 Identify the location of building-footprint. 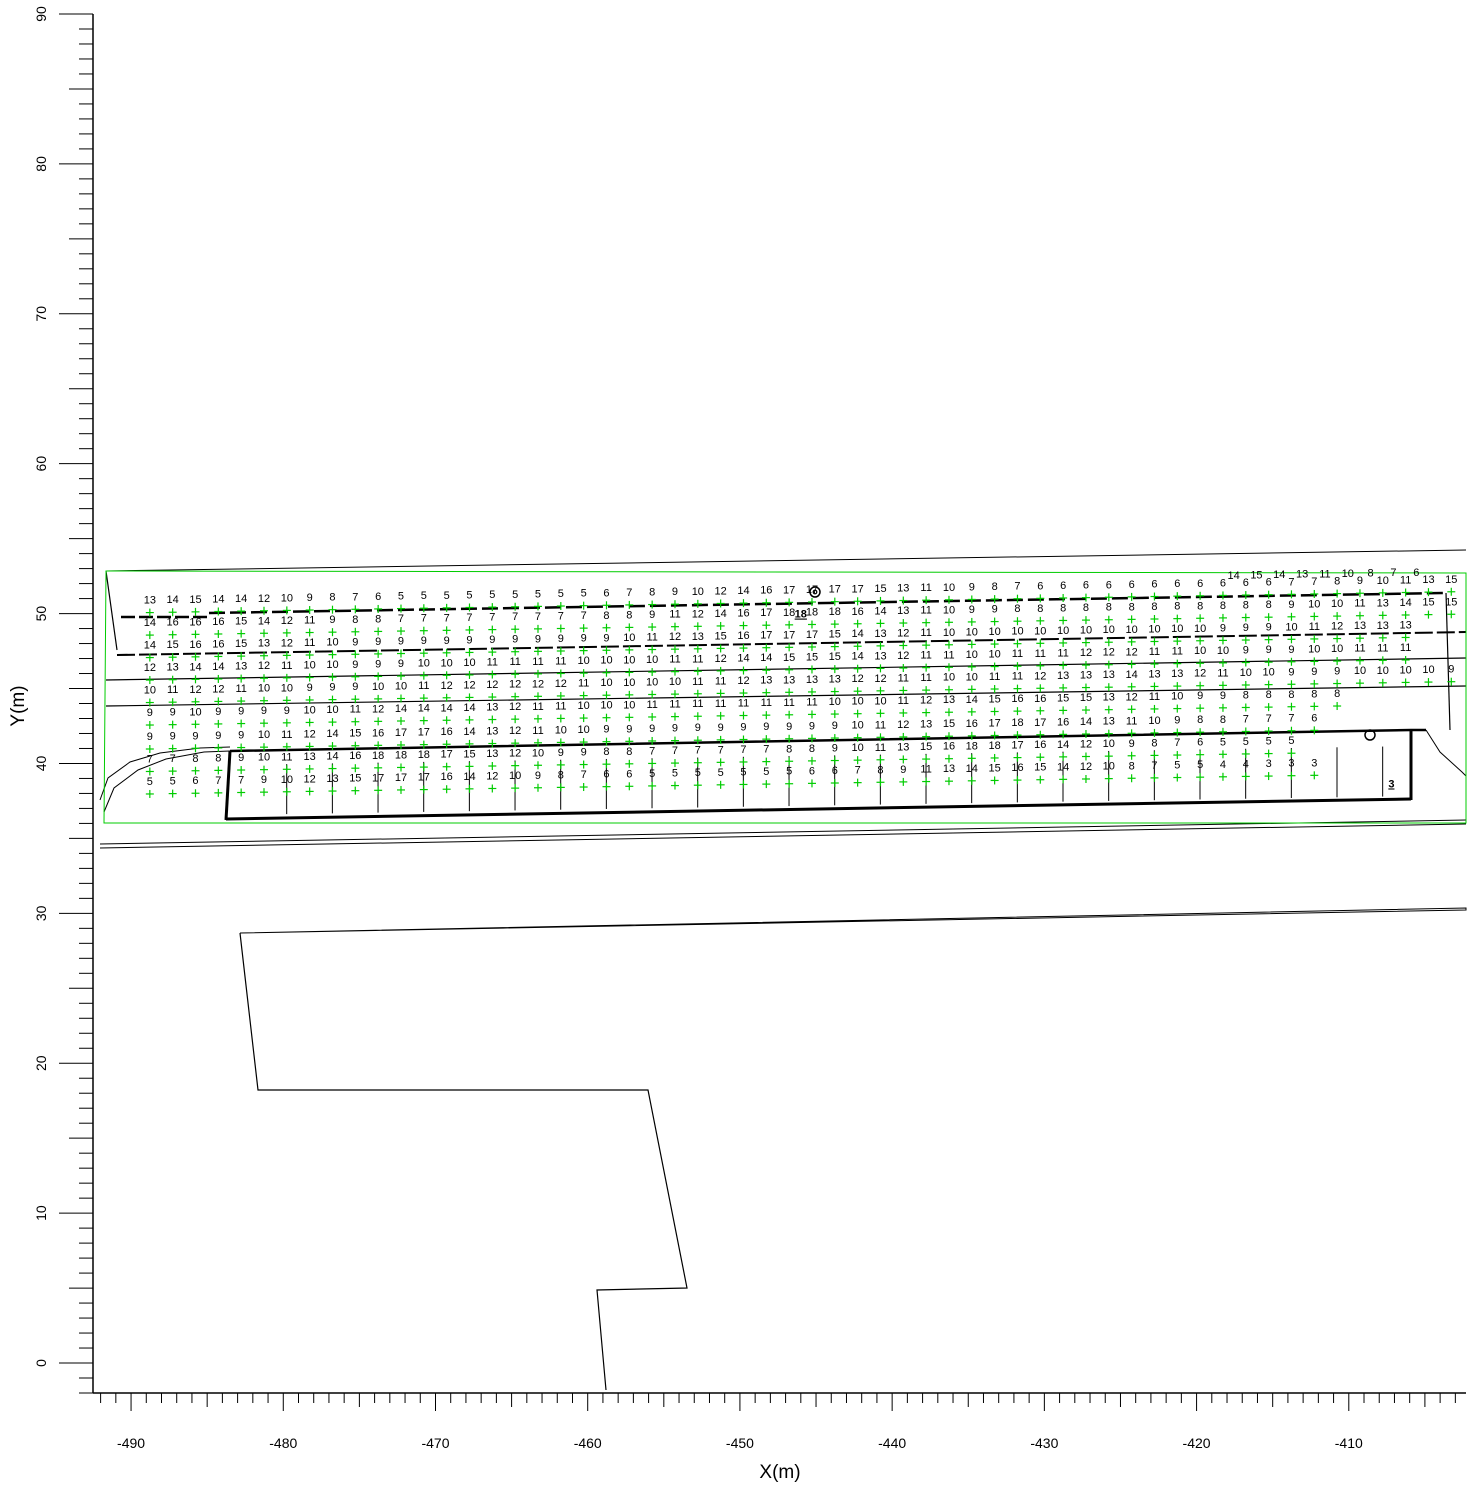
(853, 920).